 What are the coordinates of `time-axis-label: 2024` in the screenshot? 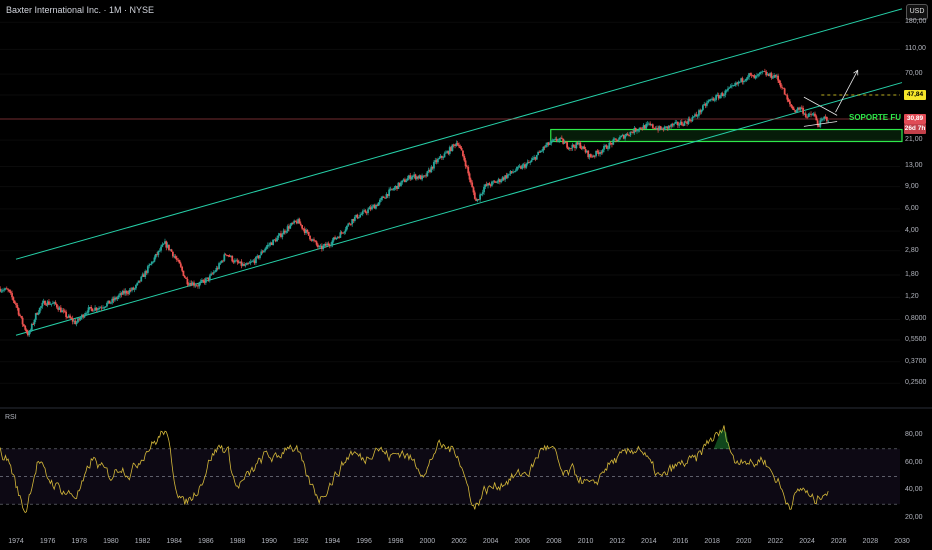 It's located at (807, 541).